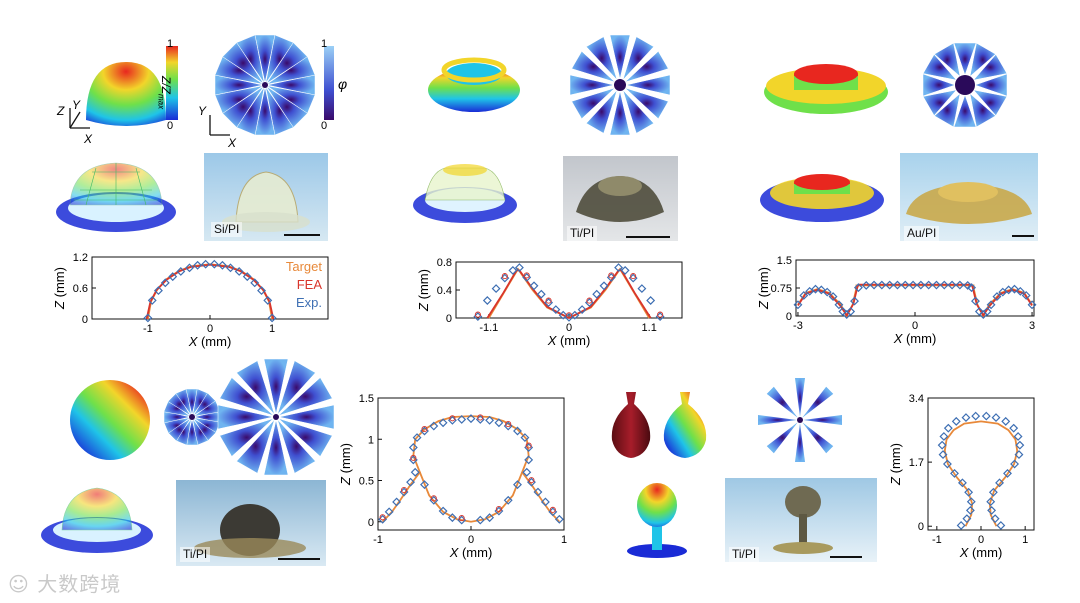 Image resolution: width=1080 pixels, height=603 pixels. I want to click on mesh-sphere, so click(97, 520).